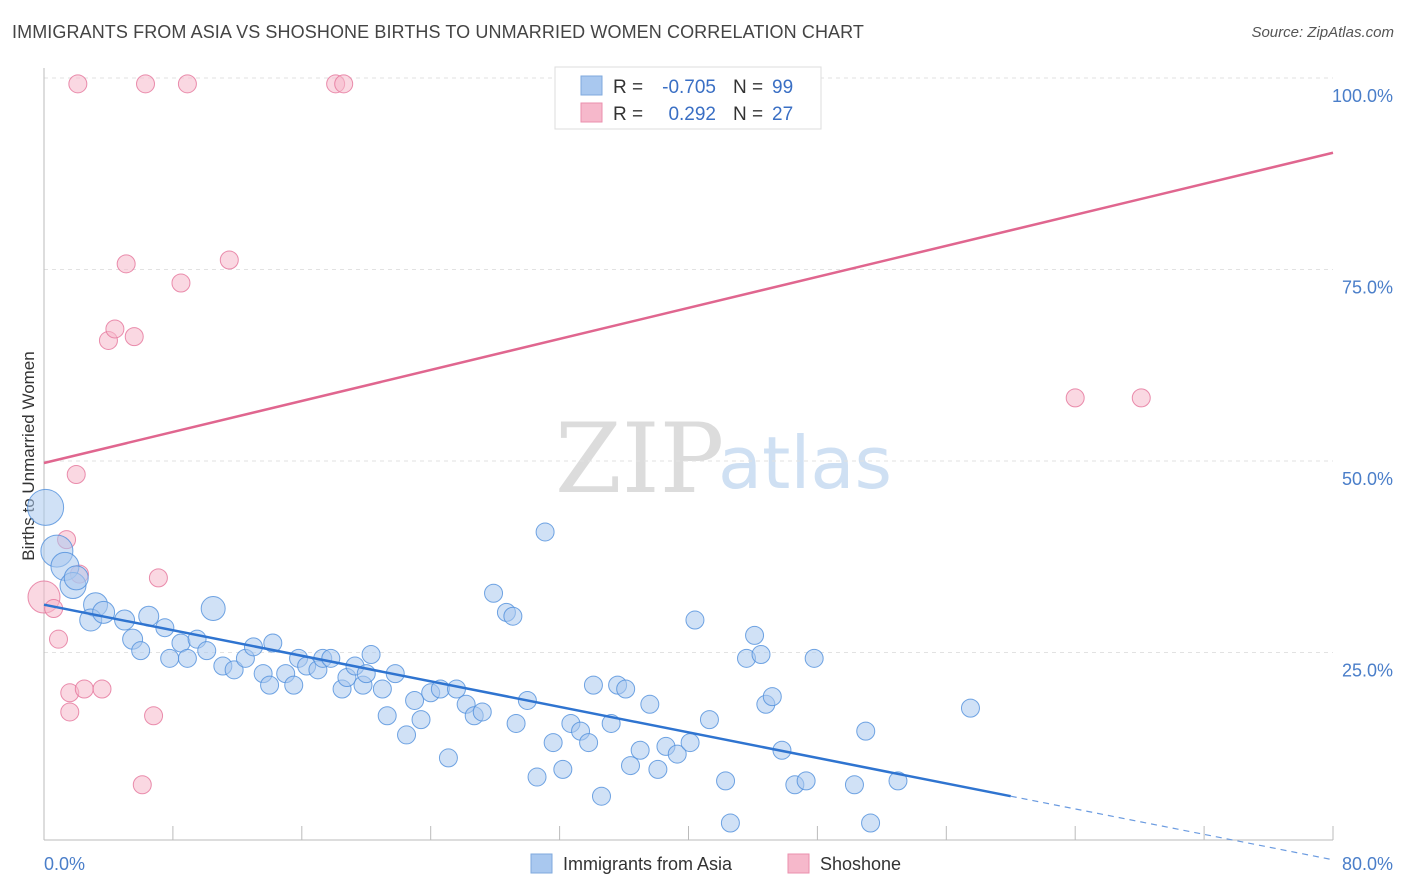 The image size is (1406, 892). What do you see at coordinates (1322, 32) in the screenshot?
I see `source-credit: Source: ZipAtlas.com` at bounding box center [1322, 32].